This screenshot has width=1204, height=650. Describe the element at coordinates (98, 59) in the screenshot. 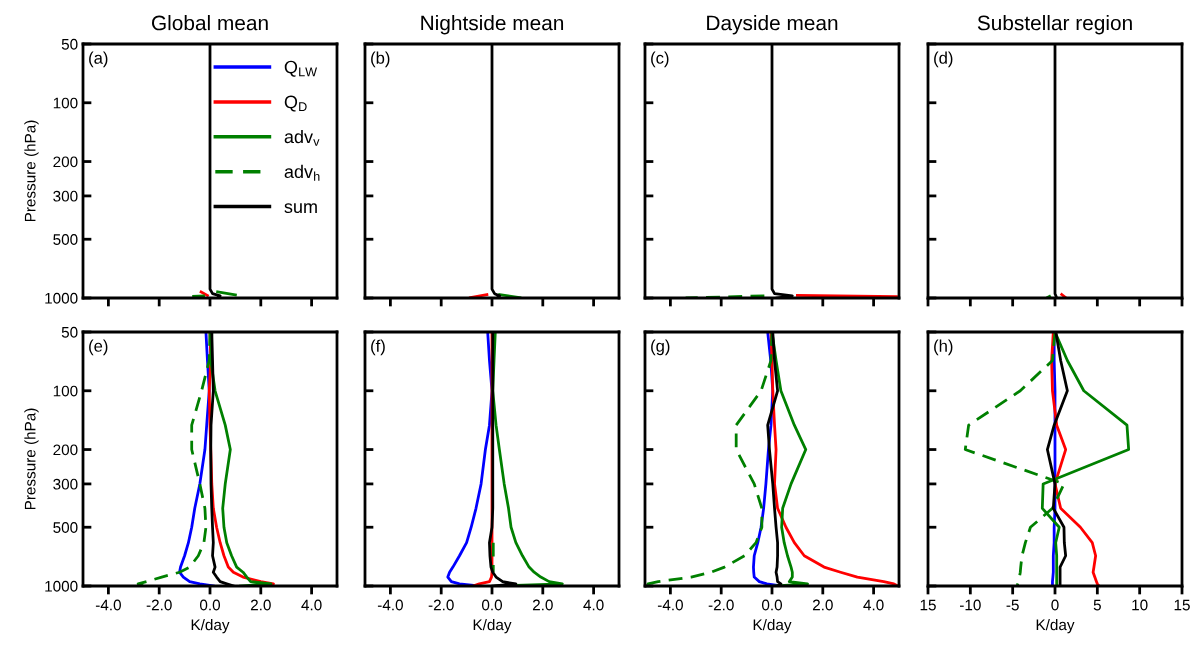

I see `annotation: (a)` at that location.